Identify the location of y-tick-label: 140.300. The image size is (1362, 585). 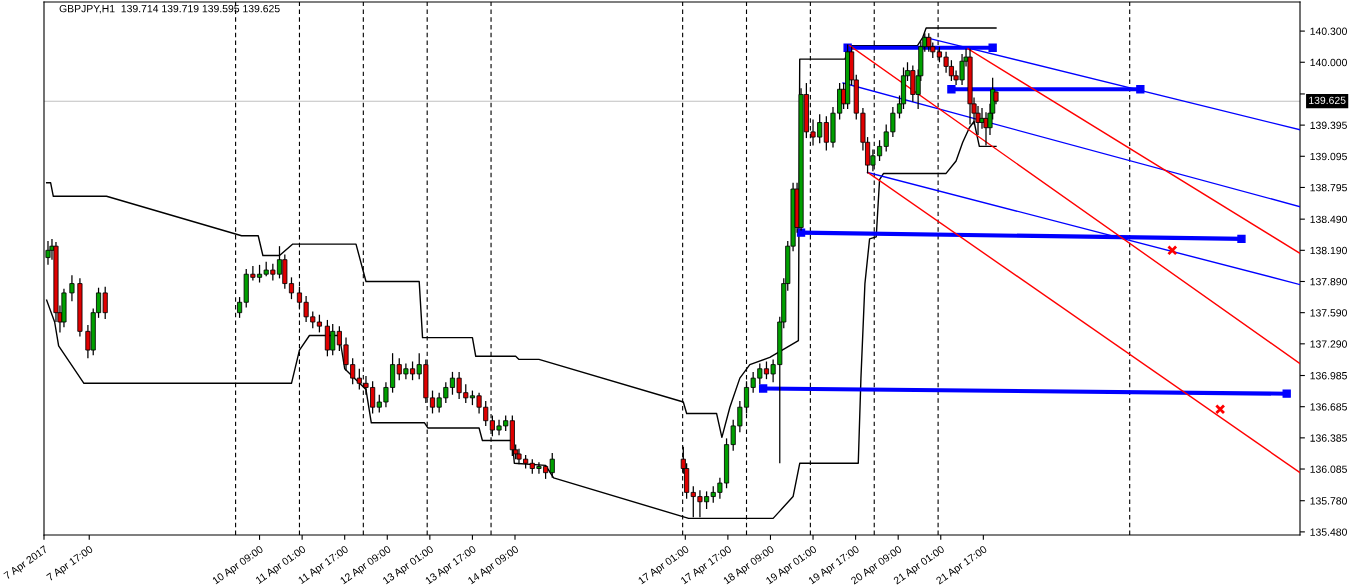
(1328, 31).